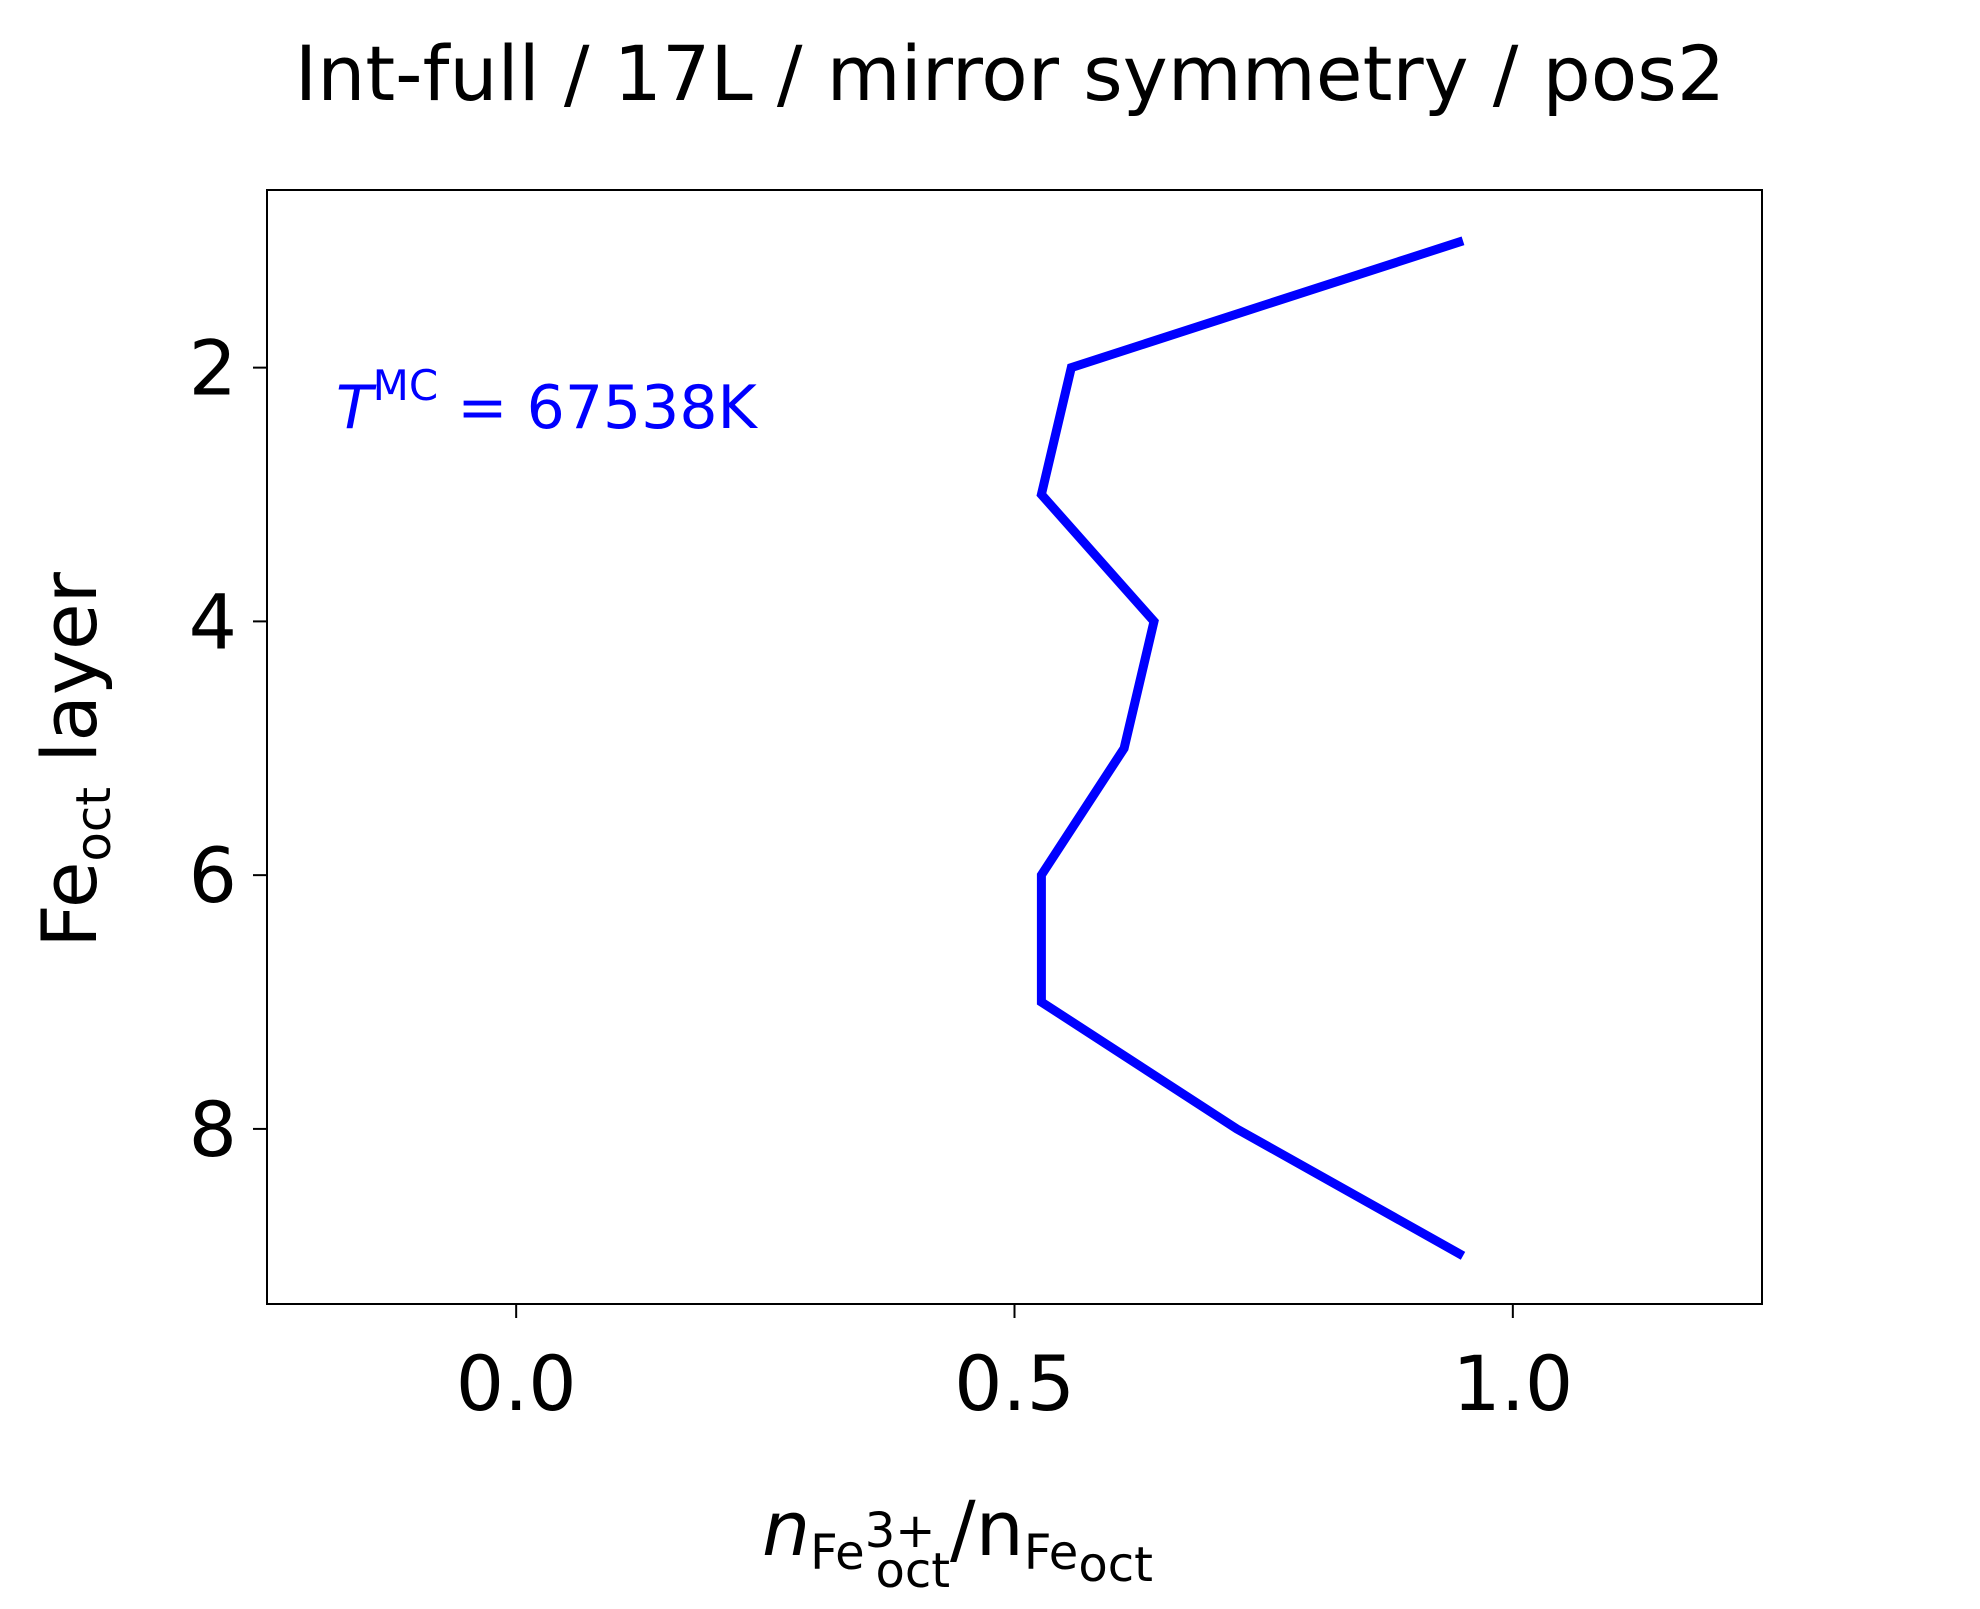  I want to click on temperature-annotation: TMC = 67538K, so click(547, 402).